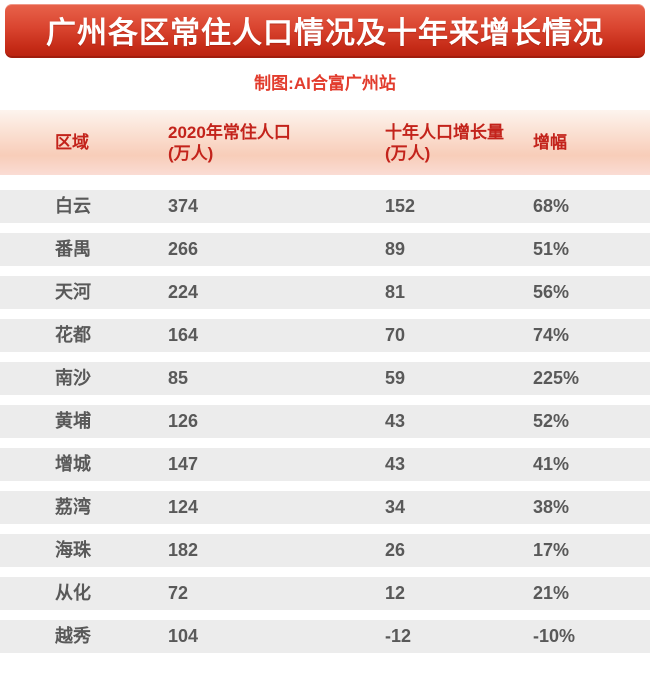 The width and height of the screenshot is (650, 675). I want to click on table-row: 南沙 85 59 225%, so click(325, 378).